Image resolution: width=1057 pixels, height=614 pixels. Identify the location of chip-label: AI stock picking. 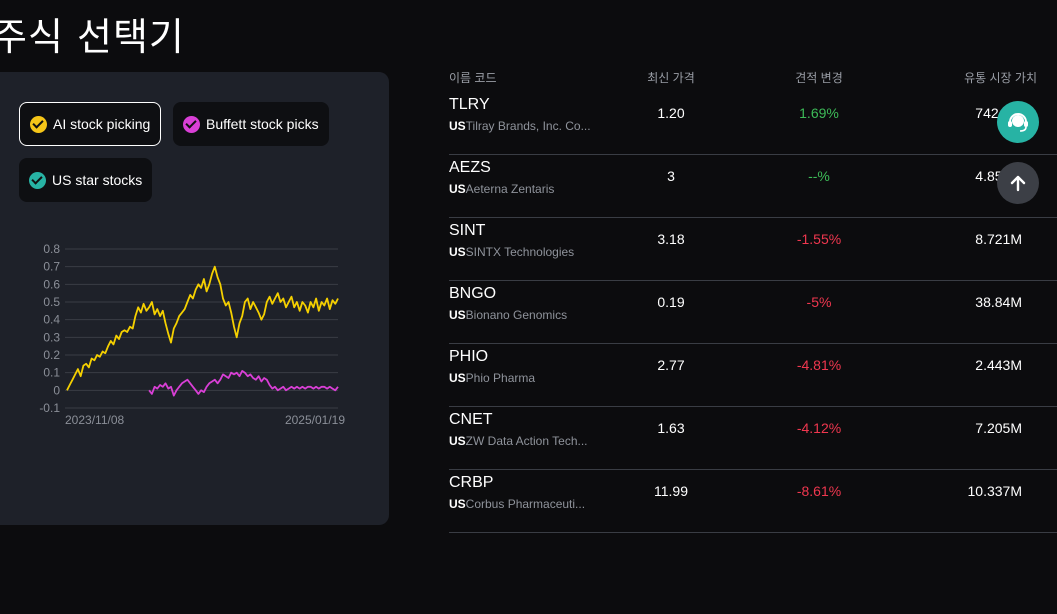
(102, 124).